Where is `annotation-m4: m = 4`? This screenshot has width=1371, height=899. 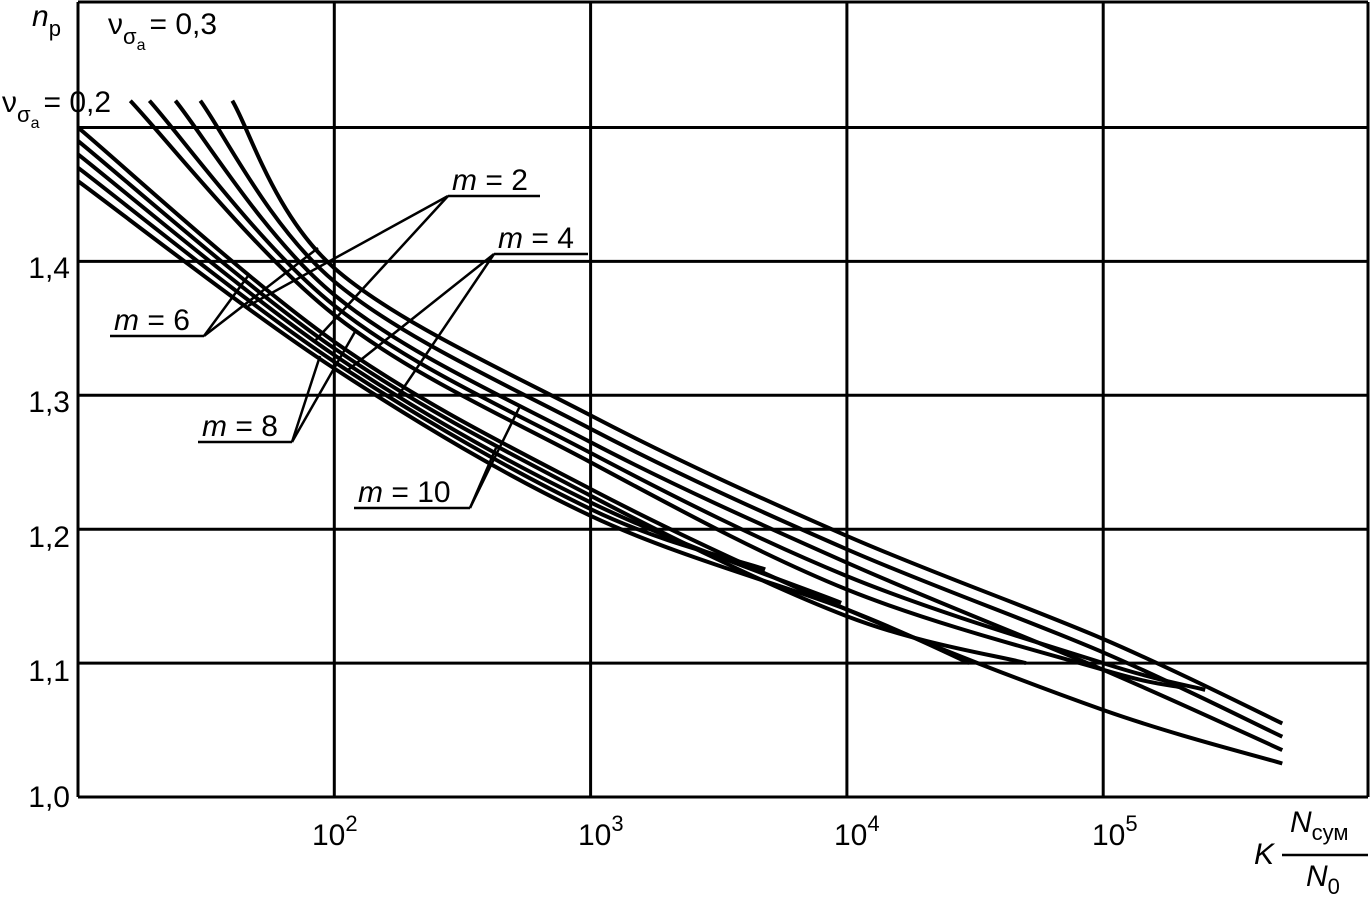 annotation-m4: m = 4 is located at coordinates (536, 238).